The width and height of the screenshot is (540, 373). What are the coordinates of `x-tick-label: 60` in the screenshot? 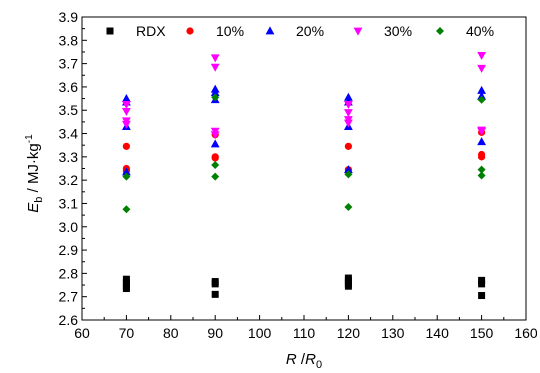 It's located at (82, 333).